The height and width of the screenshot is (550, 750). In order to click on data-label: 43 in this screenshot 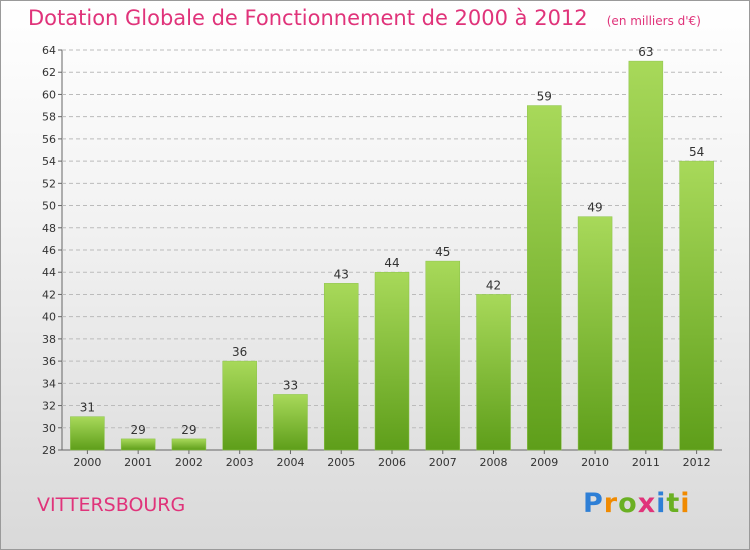, I will do `click(341, 274)`.